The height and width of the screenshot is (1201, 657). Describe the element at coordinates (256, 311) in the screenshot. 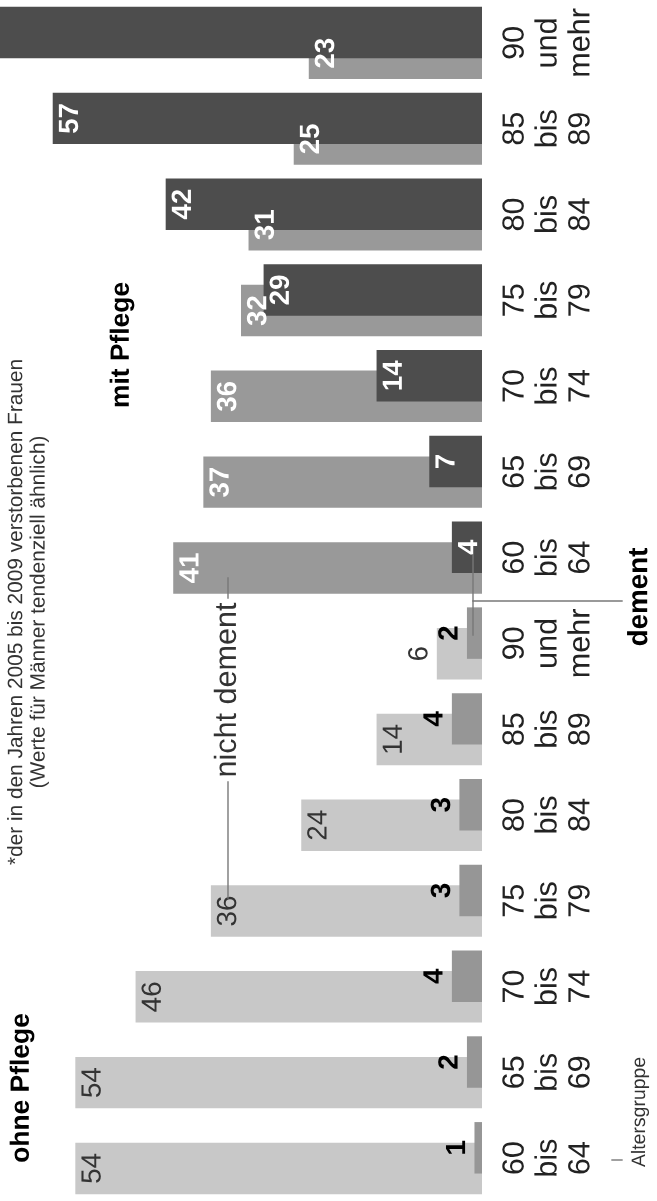

I see `data-label: 32` at that location.